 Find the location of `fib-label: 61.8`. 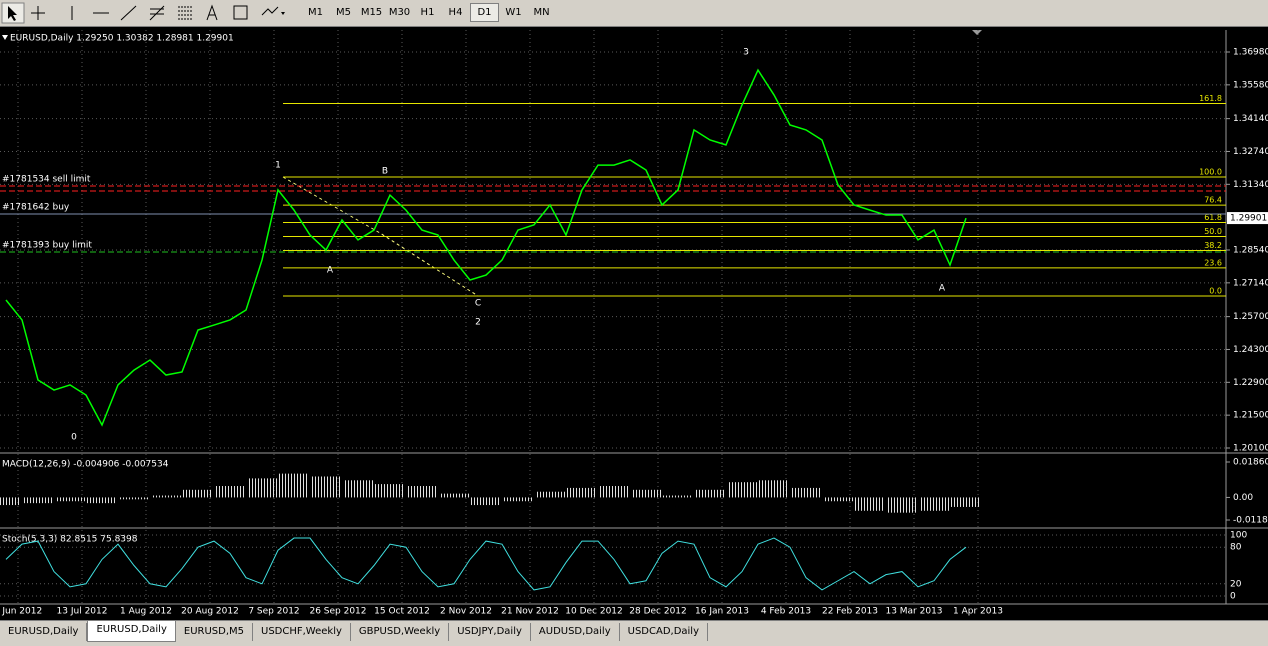

fib-label: 61.8 is located at coordinates (1213, 217).